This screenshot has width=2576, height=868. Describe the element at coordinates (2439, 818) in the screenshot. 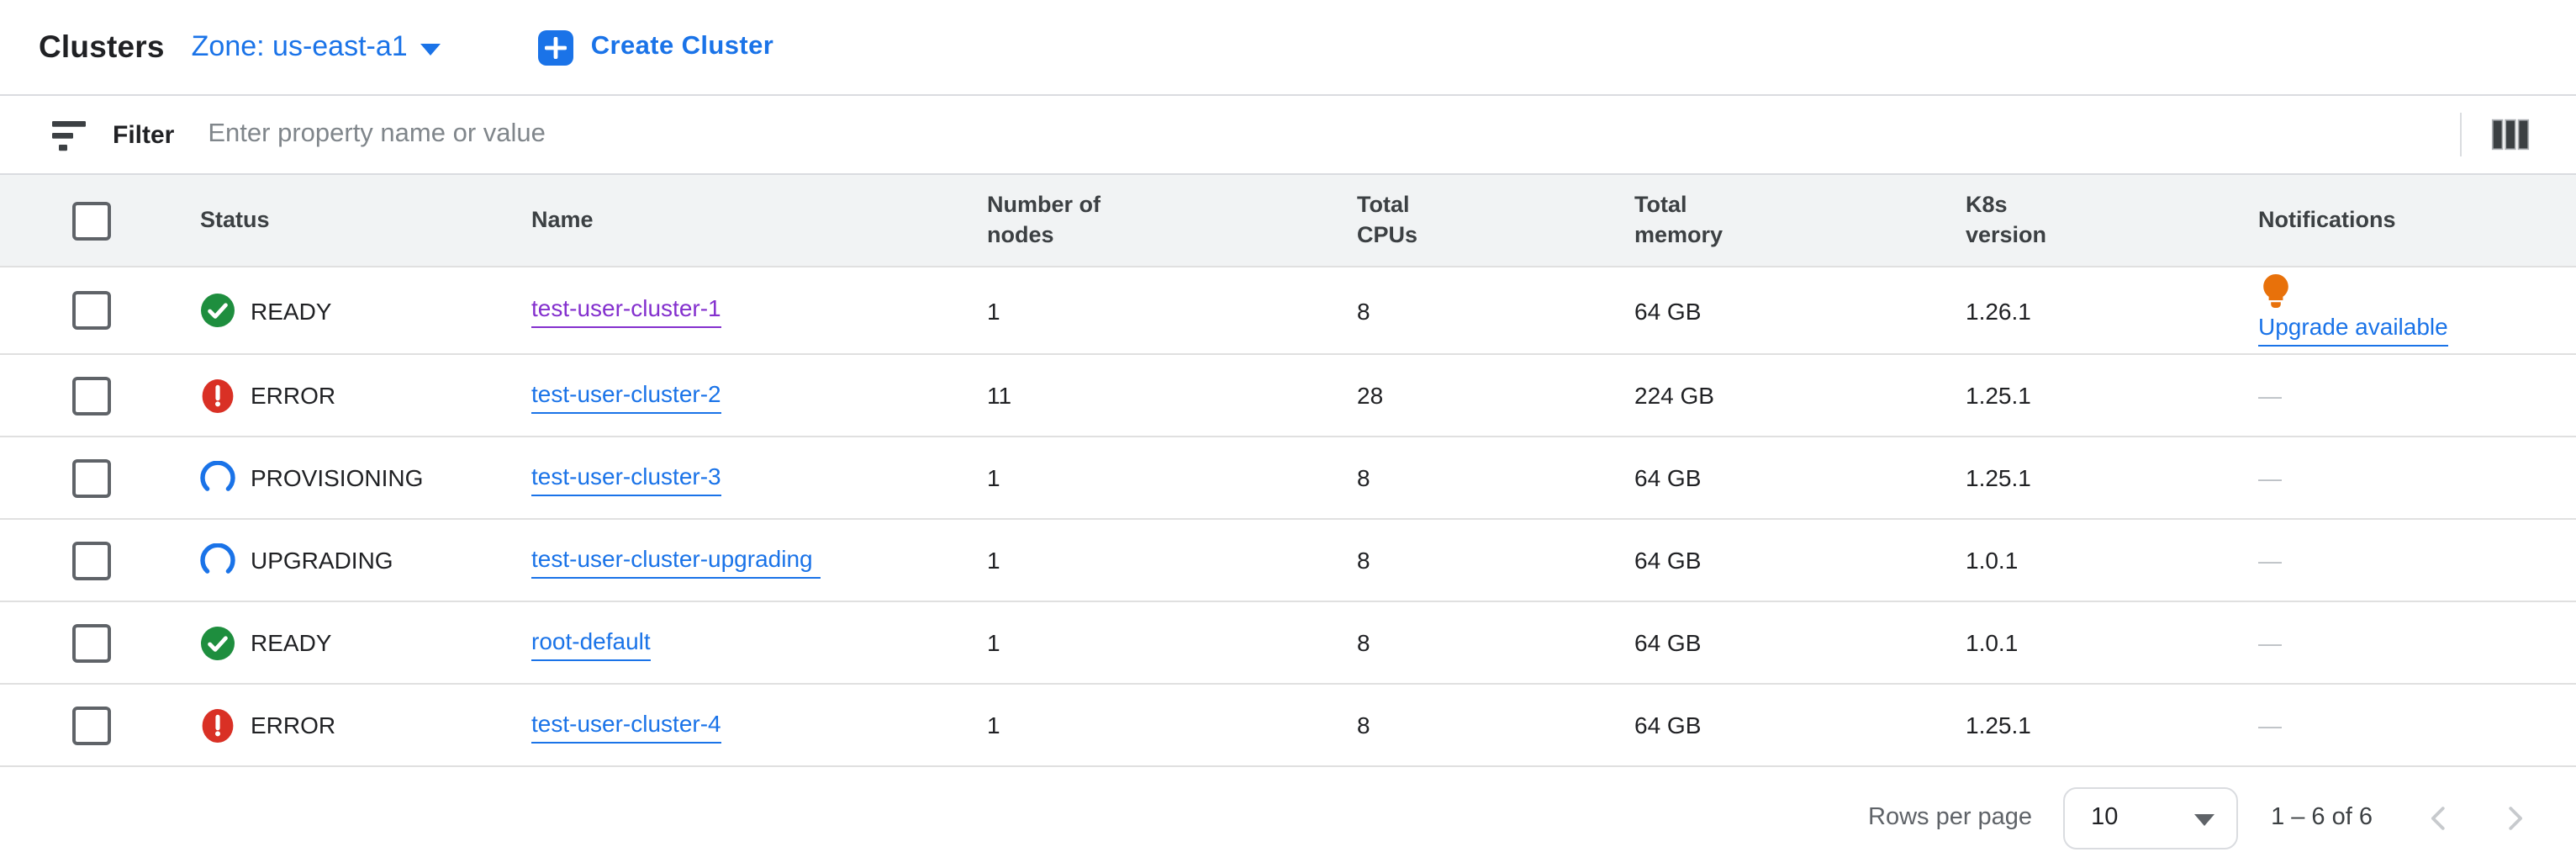

I see `previous-page-button` at that location.